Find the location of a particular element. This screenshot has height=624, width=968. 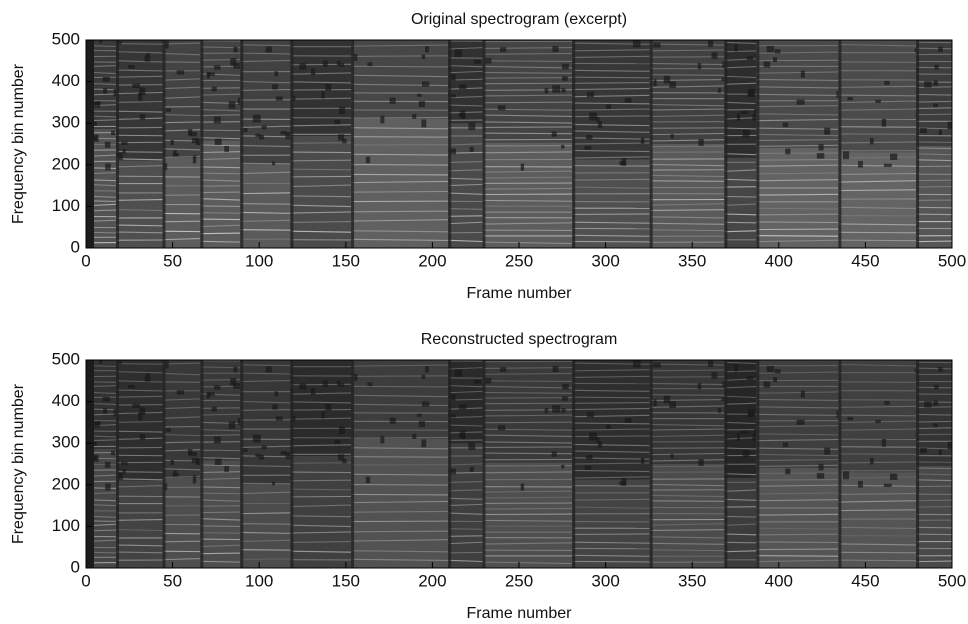

x-tick-label: 300 is located at coordinates (605, 260).